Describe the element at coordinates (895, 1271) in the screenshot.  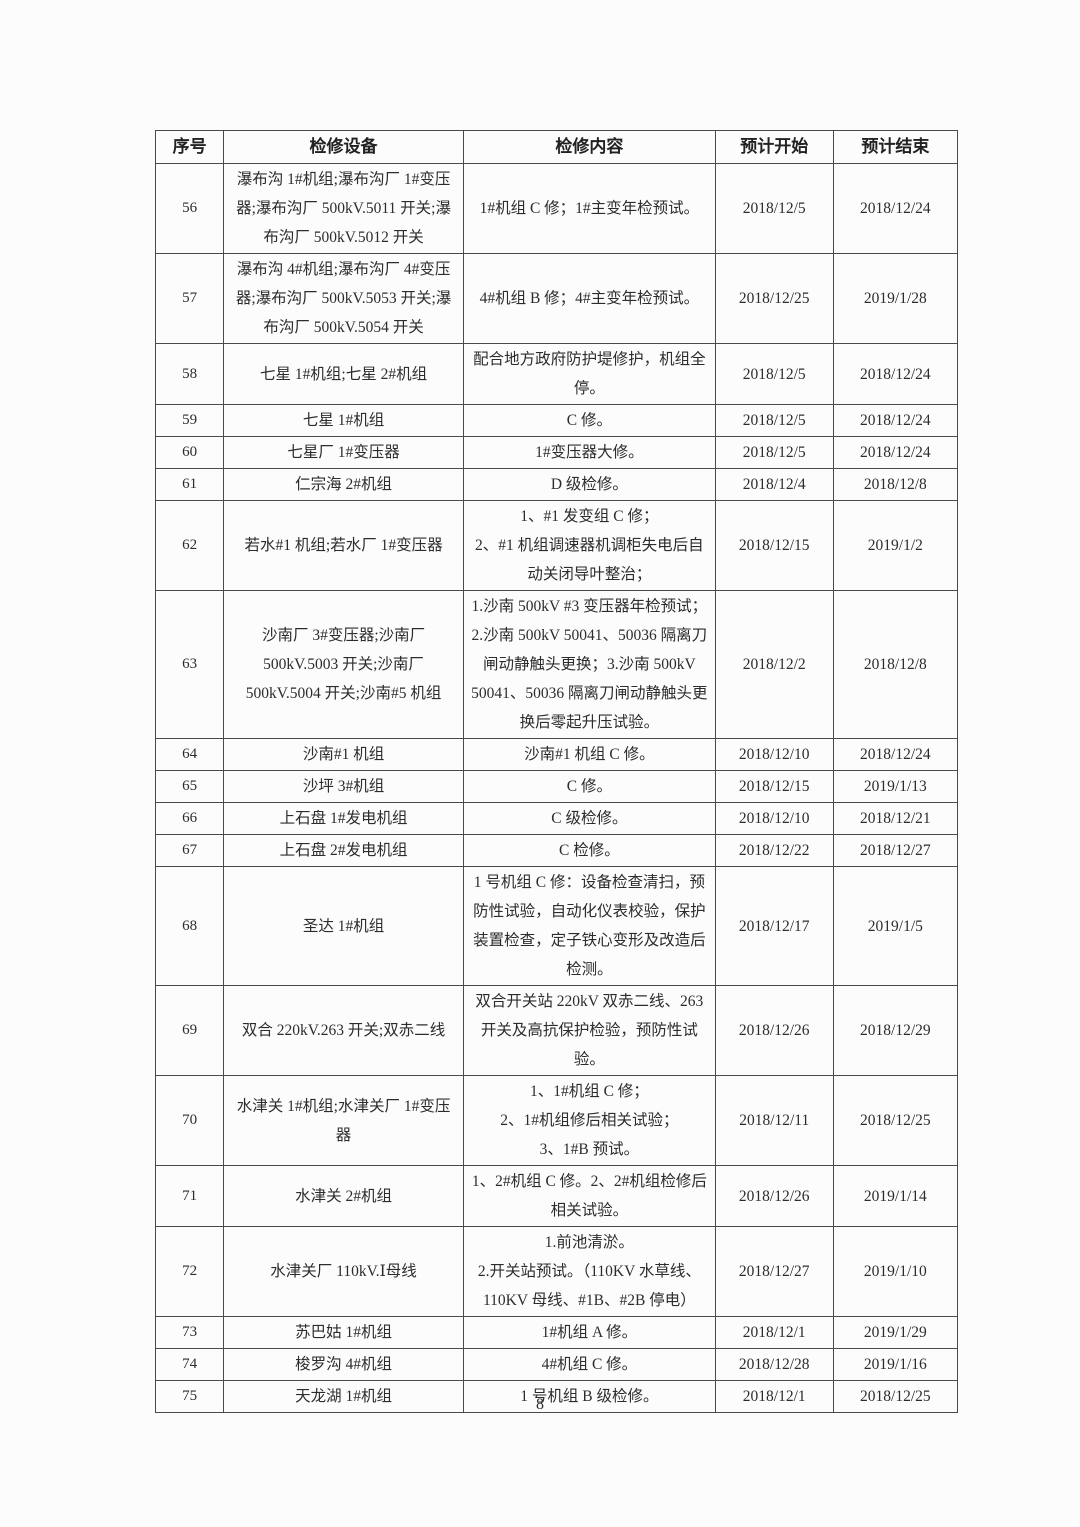
I see `cell-end-date: 2019/1/10` at that location.